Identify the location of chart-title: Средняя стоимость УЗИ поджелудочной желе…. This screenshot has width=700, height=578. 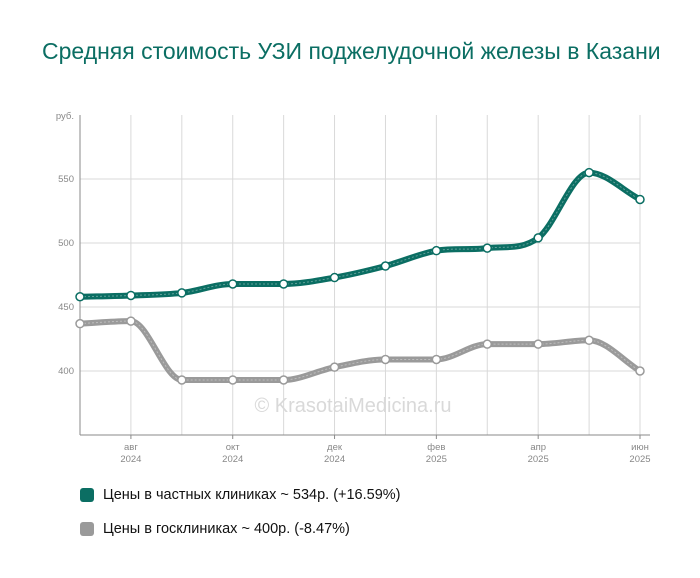
(351, 51).